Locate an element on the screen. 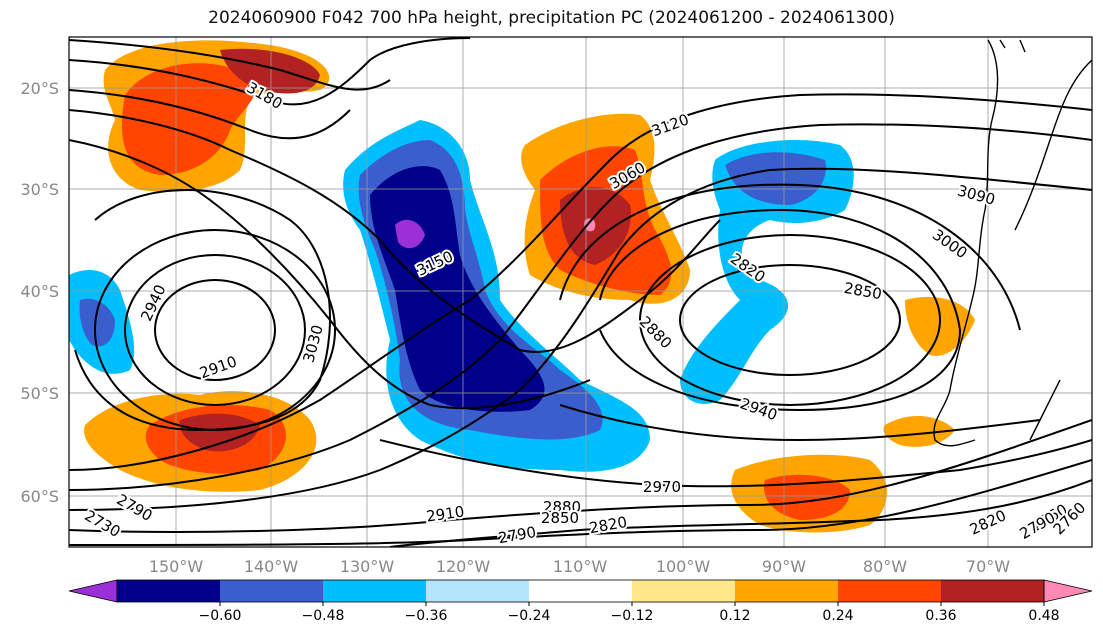 This screenshot has width=1103, height=641. lat-label: 20°S is located at coordinates (39, 88).